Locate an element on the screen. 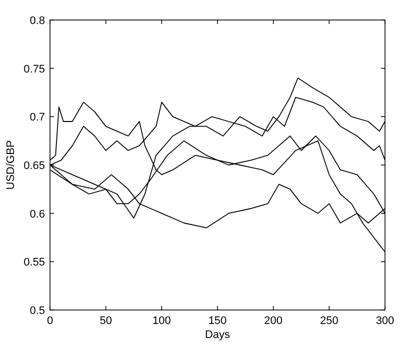 This screenshot has width=415, height=346. x-tick-label: 150 is located at coordinates (217, 321).